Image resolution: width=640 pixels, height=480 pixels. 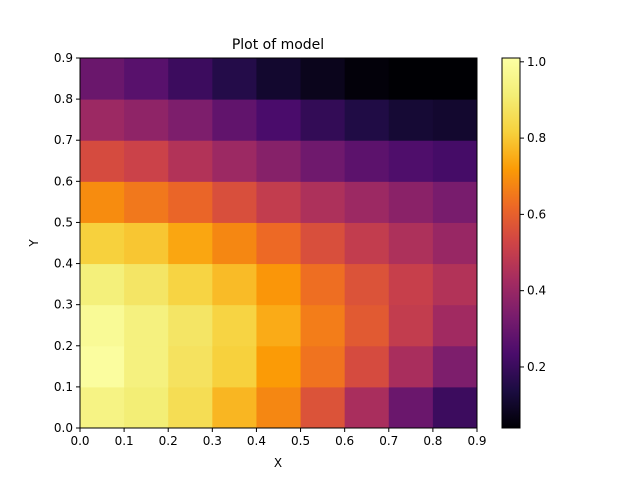 What do you see at coordinates (124, 441) in the screenshot?
I see `x-tick-label: 0.1` at bounding box center [124, 441].